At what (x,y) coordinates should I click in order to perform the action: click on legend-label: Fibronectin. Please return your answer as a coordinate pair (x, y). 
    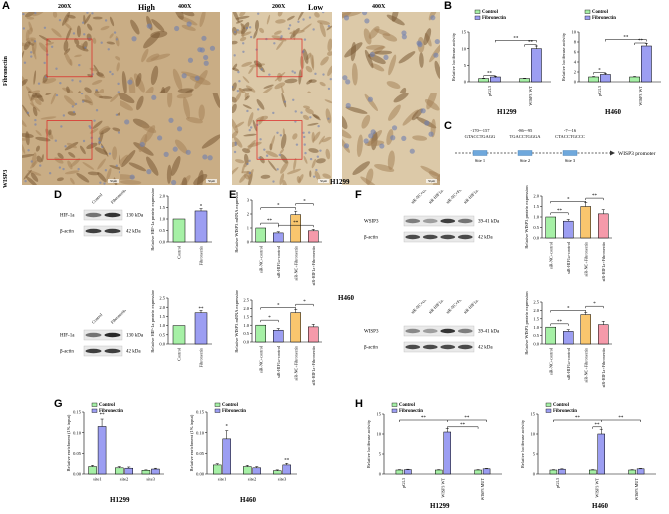
    Looking at the image, I should click on (565, 411).